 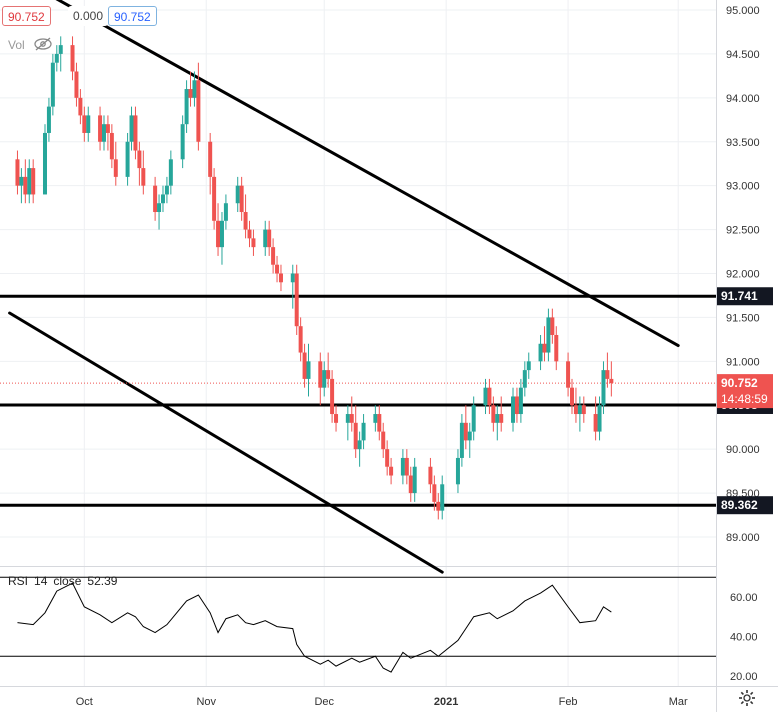 What do you see at coordinates (382, 702) in the screenshot?
I see `time-axis: Oct Nov Dec 2021 Feb Mar` at bounding box center [382, 702].